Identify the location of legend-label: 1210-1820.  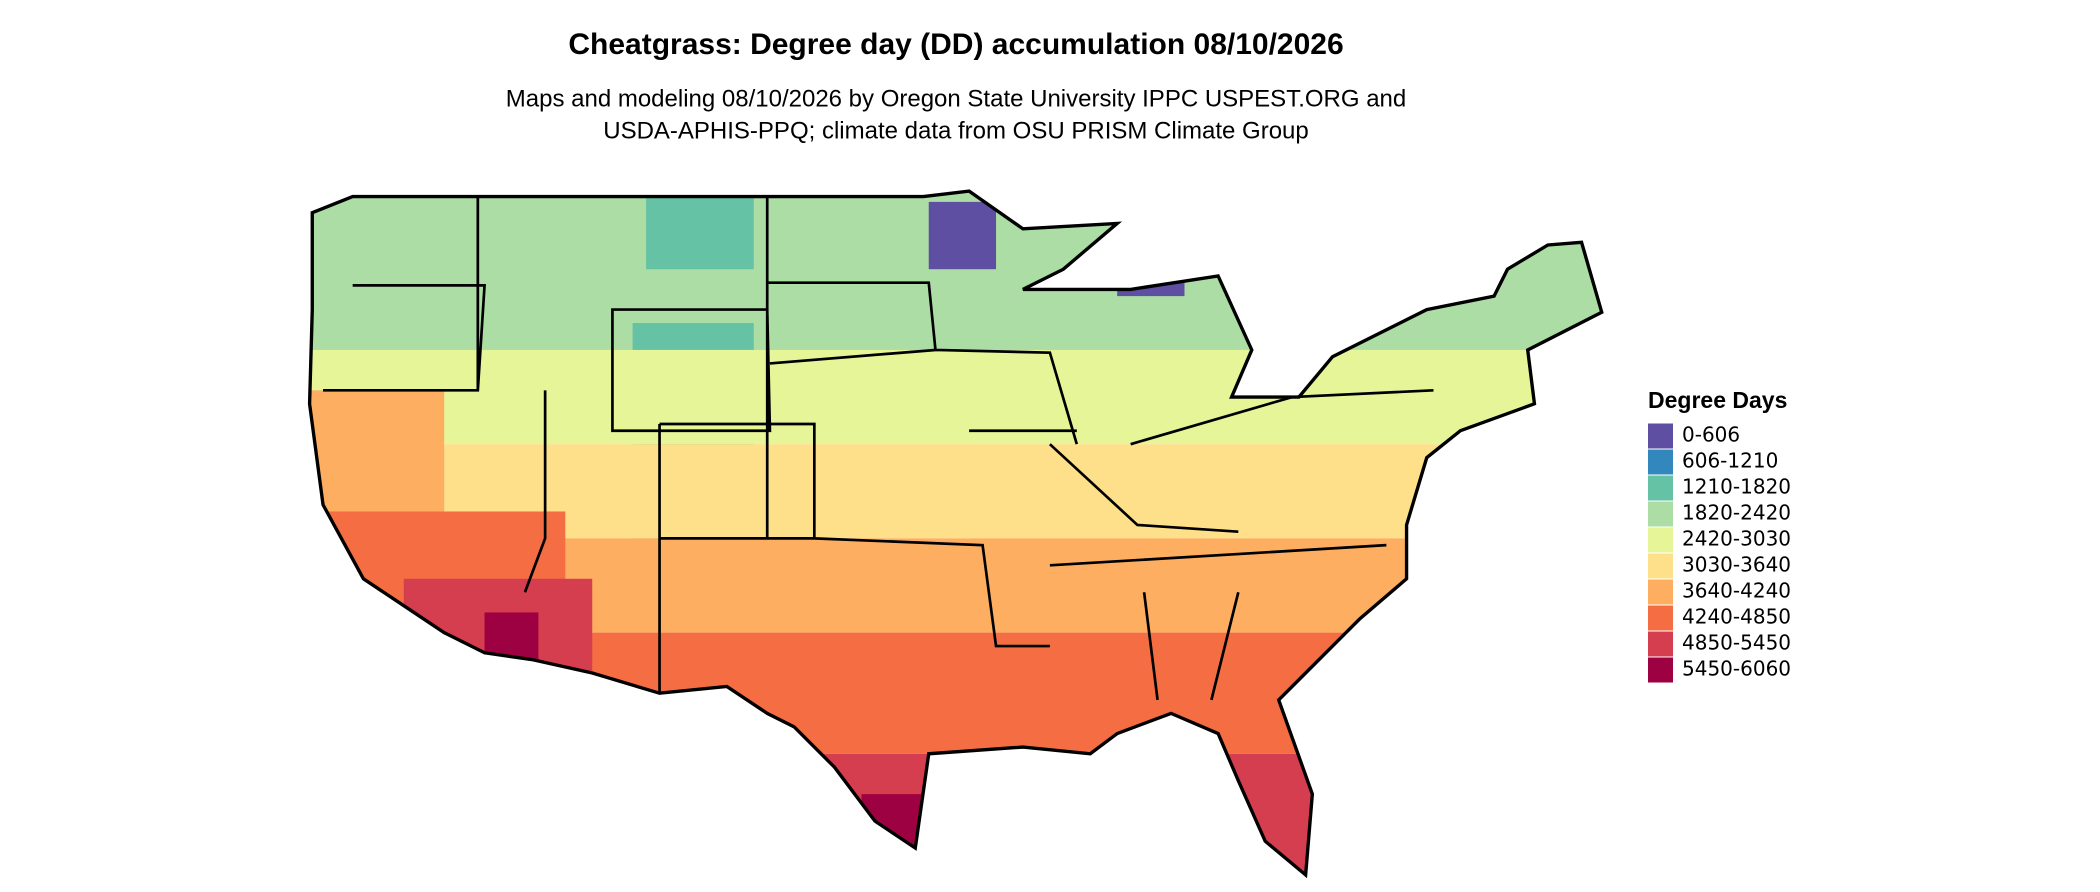
(1736, 487).